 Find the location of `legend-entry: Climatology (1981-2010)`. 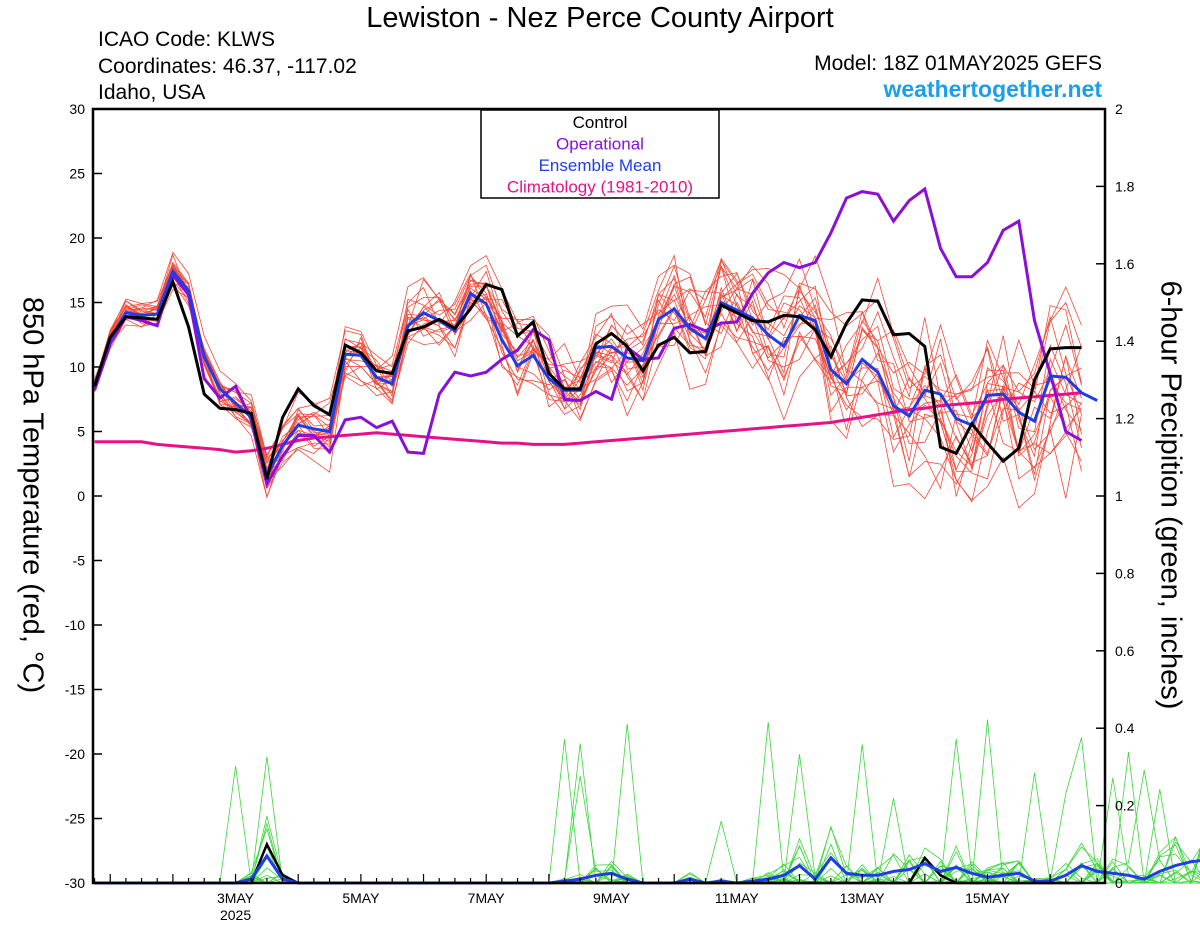

legend-entry: Climatology (1981-2010) is located at coordinates (600, 187).